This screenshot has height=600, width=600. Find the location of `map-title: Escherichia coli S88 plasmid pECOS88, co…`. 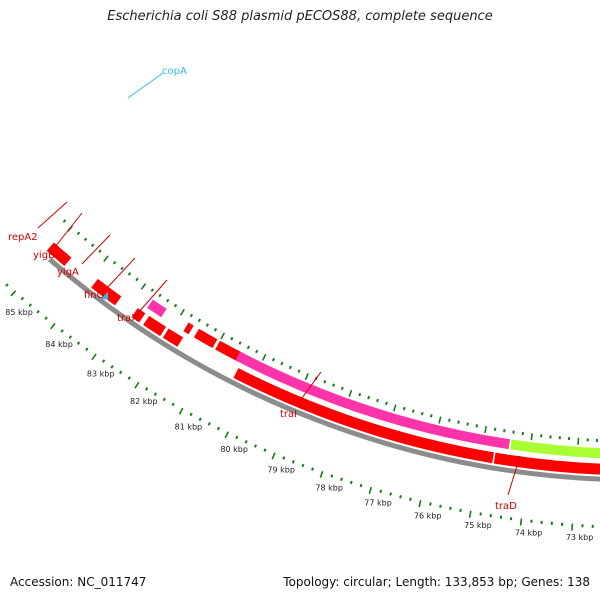

map-title: Escherichia coli S88 plasmid pECOS88, co… is located at coordinates (300, 16).